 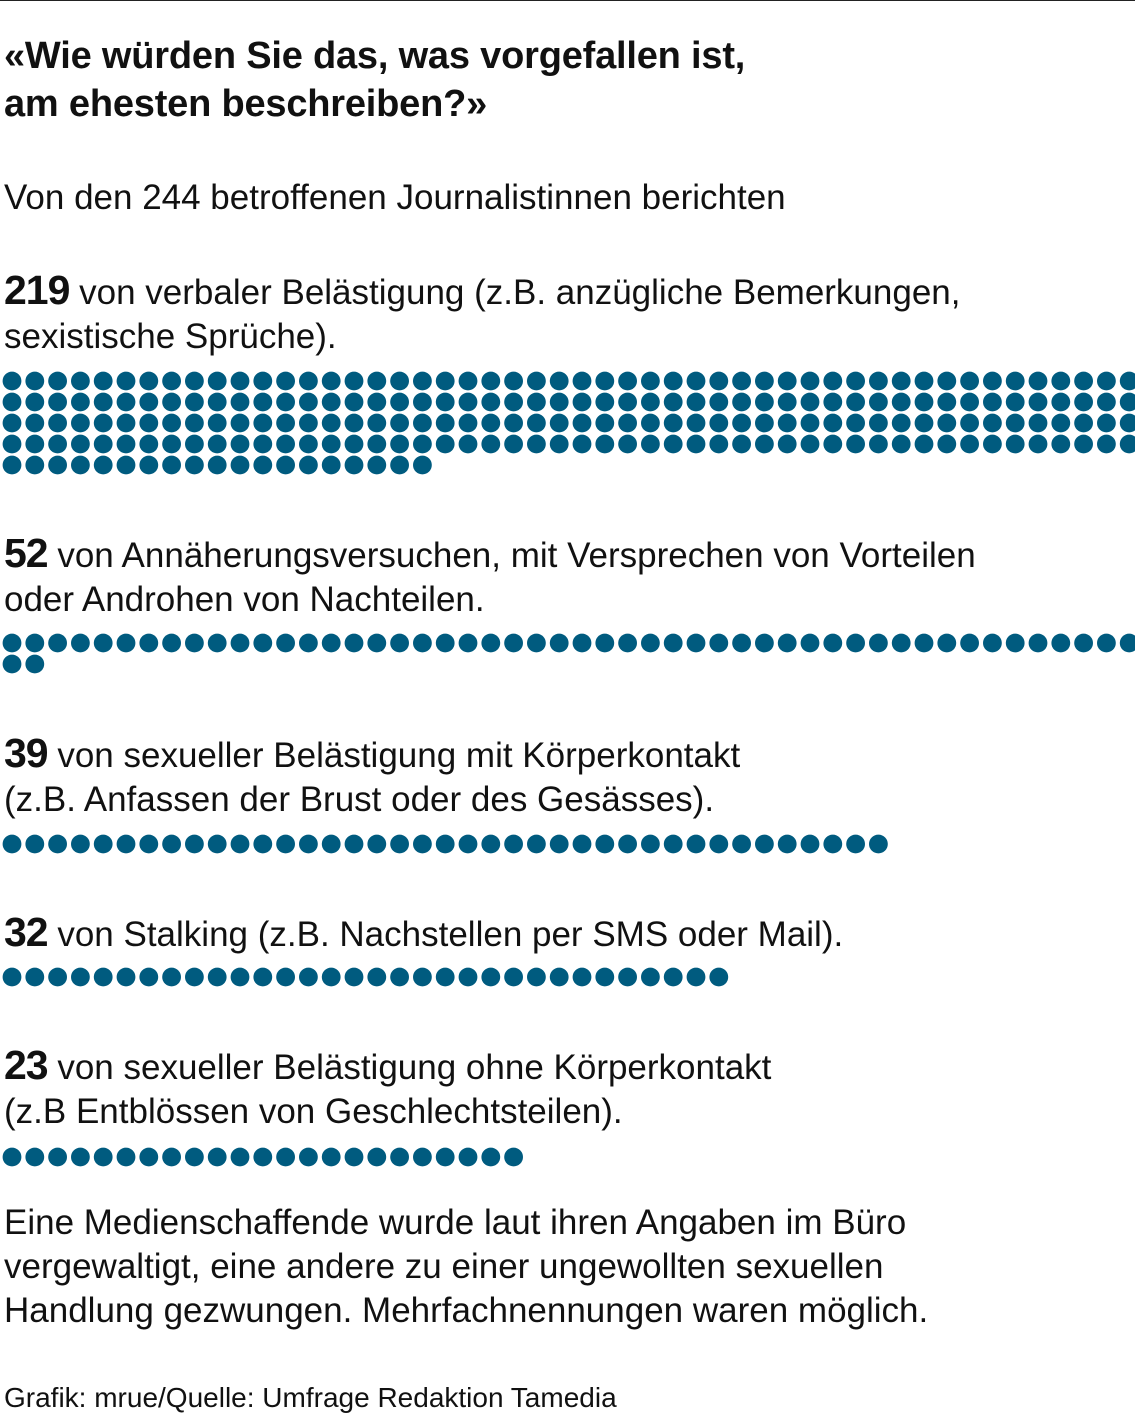 What do you see at coordinates (445, 844) in the screenshot?
I see `item-3-dots` at bounding box center [445, 844].